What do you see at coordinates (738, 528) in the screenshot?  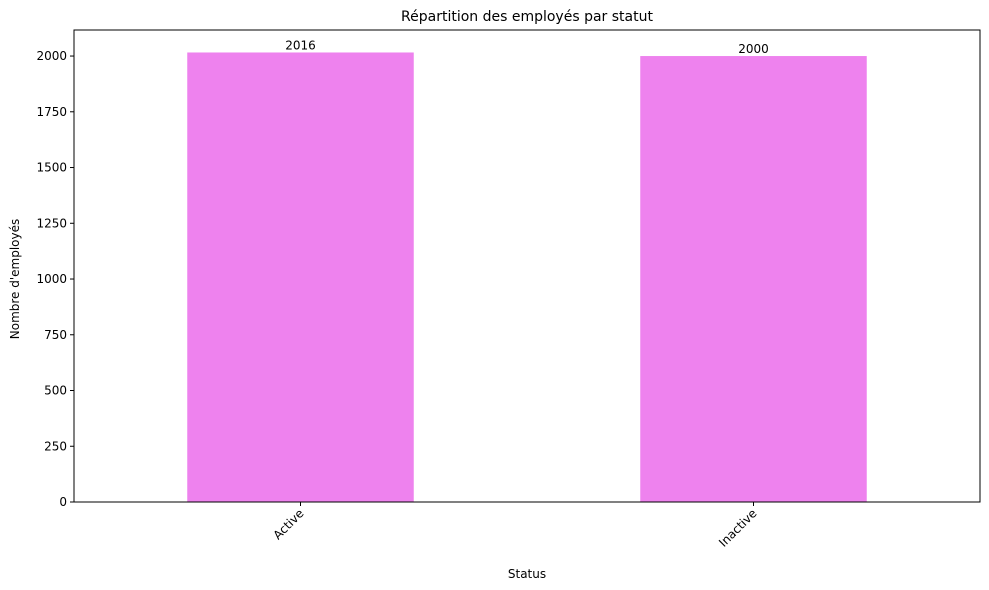 I see `x-tick-label-inactive: Inactive` at bounding box center [738, 528].